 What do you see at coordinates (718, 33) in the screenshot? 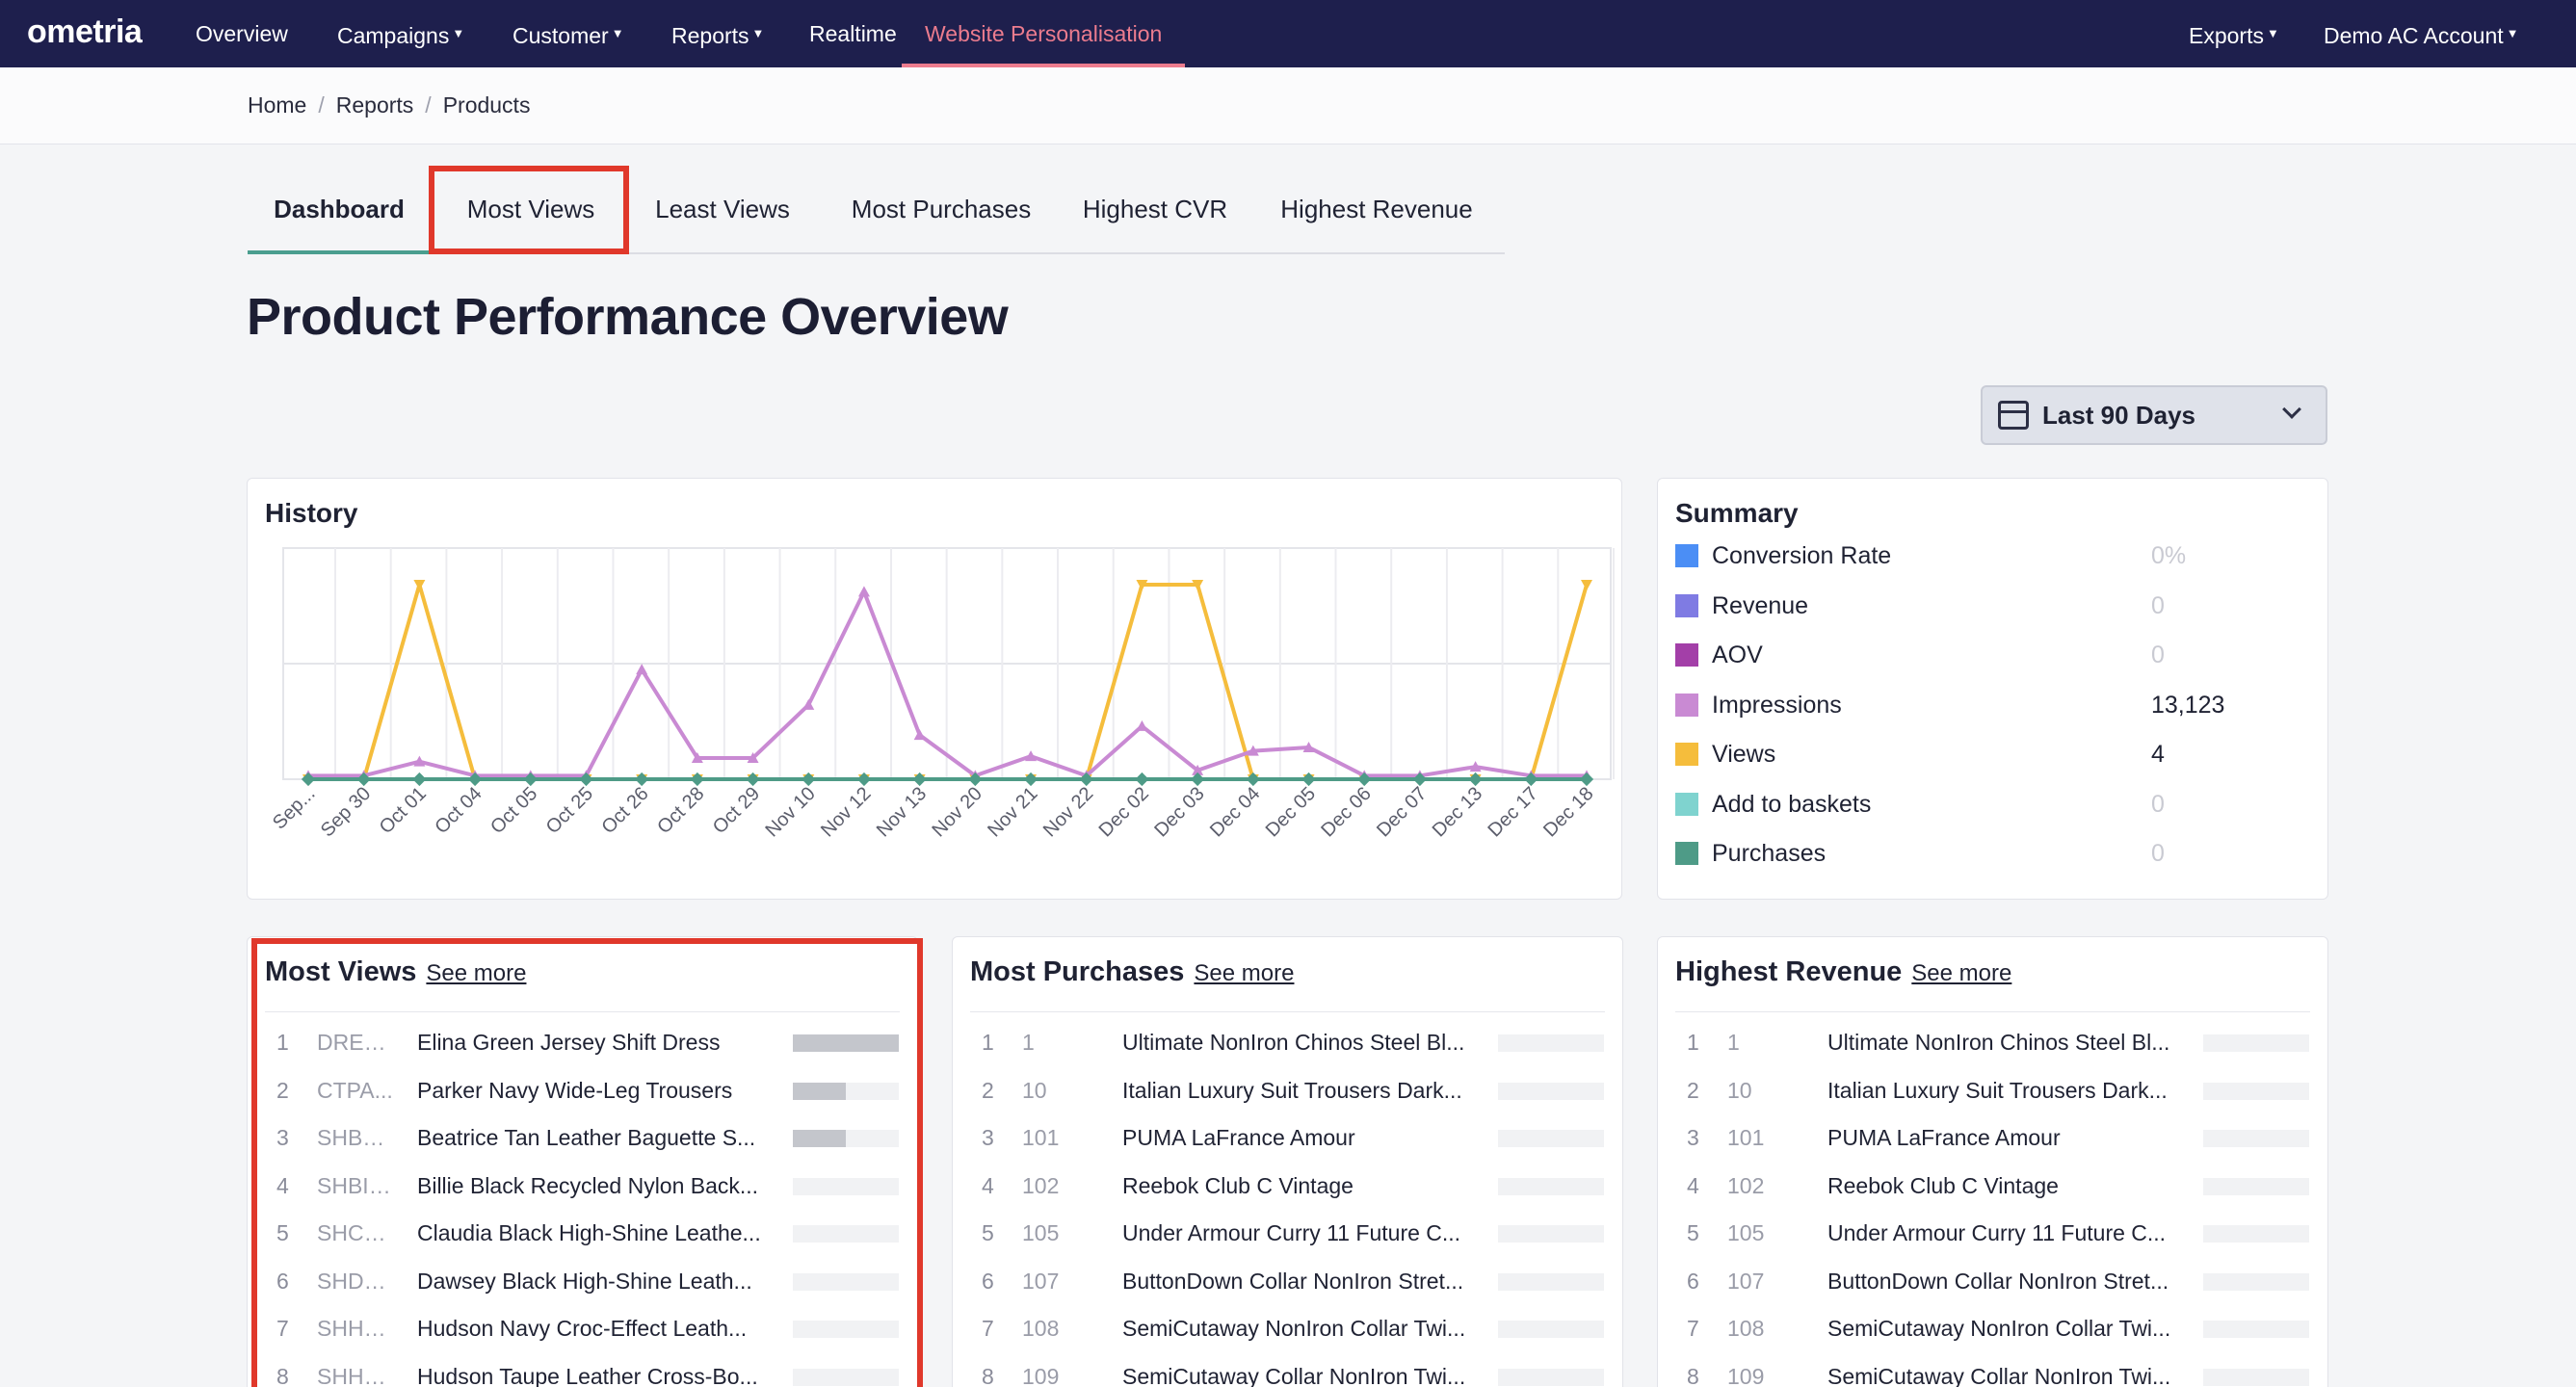
I see `nav-reports: Reports ▼` at bounding box center [718, 33].